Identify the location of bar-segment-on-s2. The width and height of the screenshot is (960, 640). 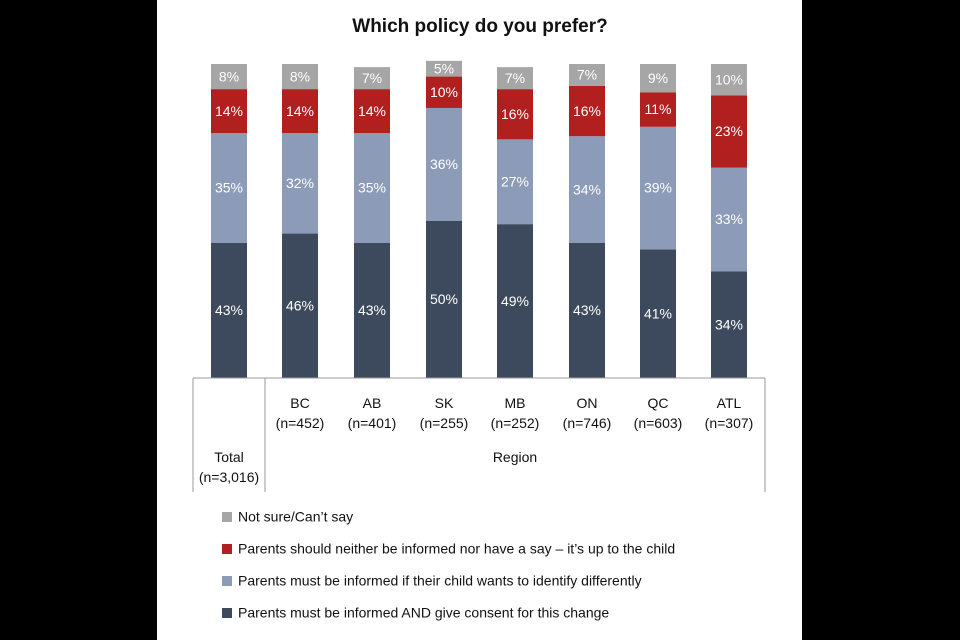
(587, 111).